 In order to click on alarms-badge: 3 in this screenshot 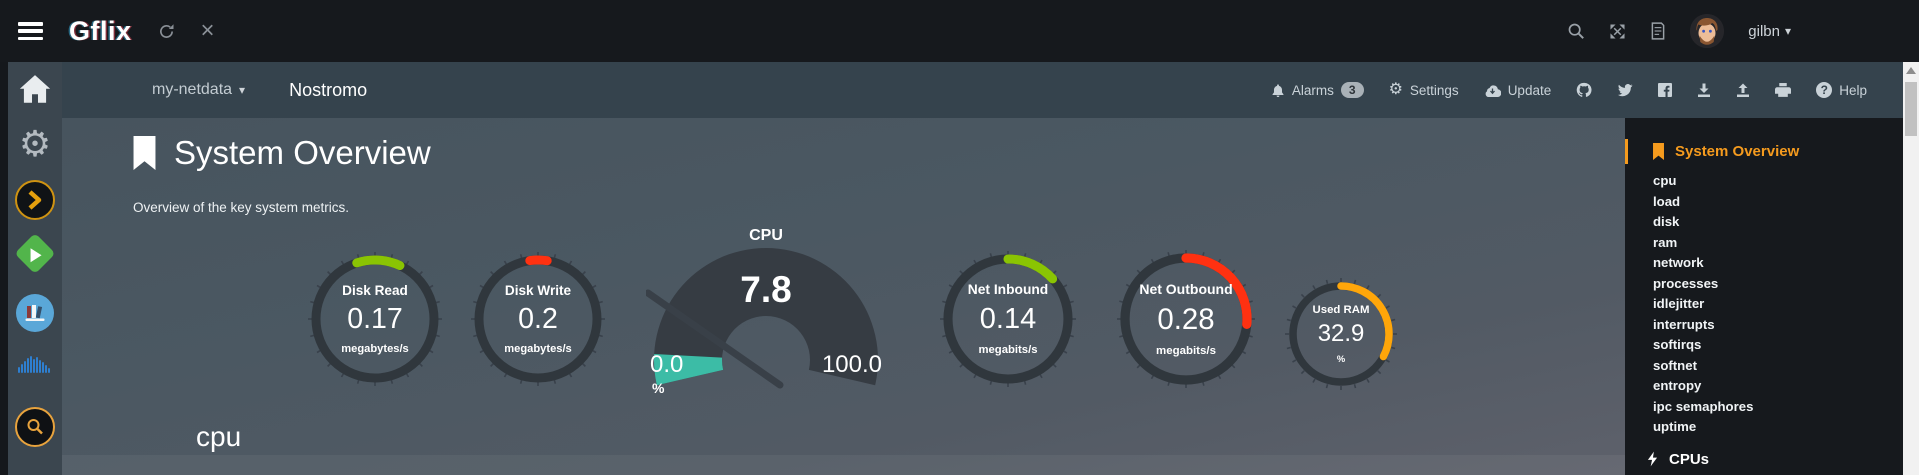, I will do `click(1352, 90)`.